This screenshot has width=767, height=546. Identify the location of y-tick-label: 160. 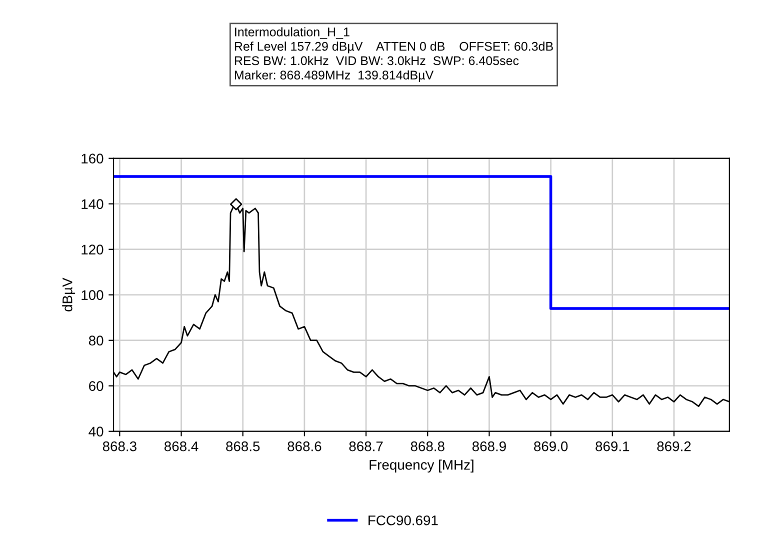
(93, 159).